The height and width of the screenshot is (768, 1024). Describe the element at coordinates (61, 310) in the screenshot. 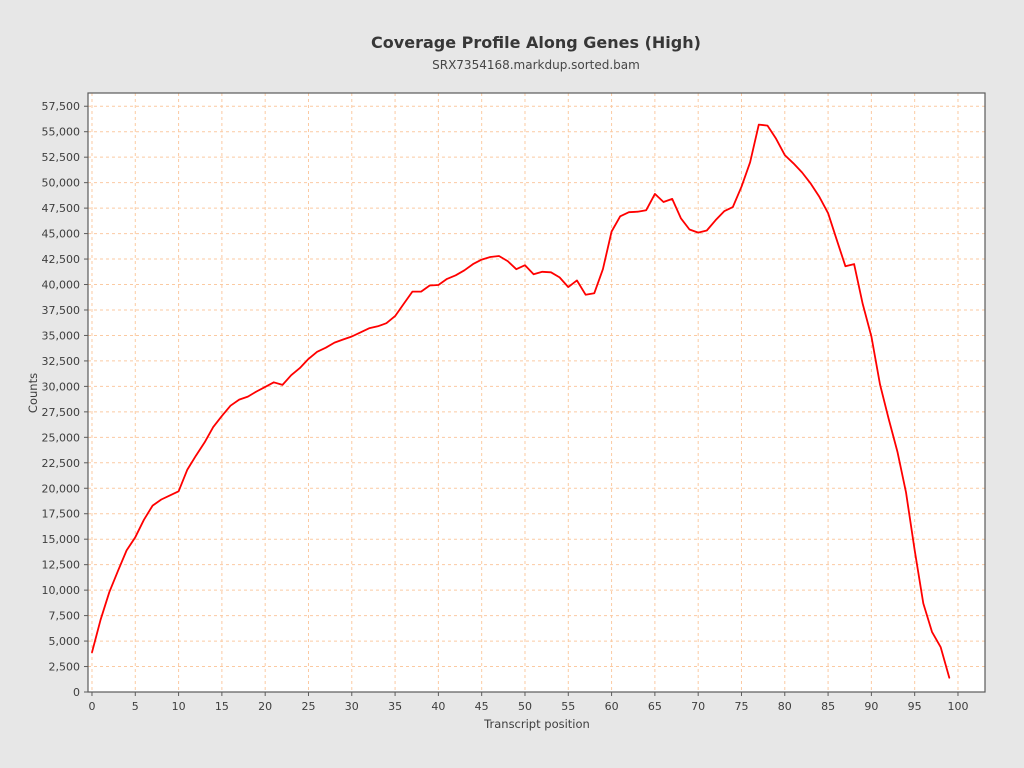

I see `y-tick-label: 37,500` at that location.